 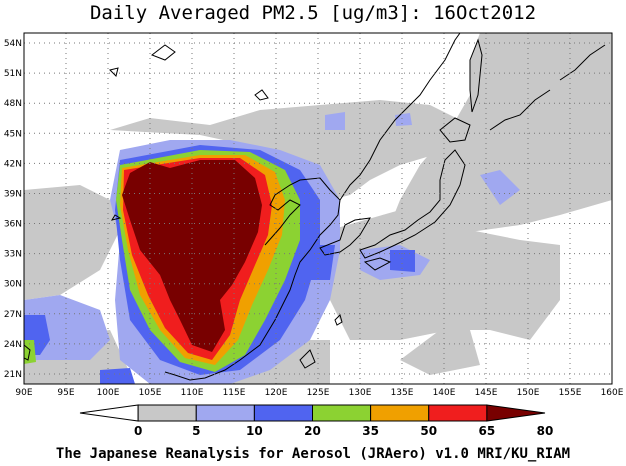 What do you see at coordinates (528, 393) in the screenshot?
I see `lon-tick-label: 150E` at bounding box center [528, 393].